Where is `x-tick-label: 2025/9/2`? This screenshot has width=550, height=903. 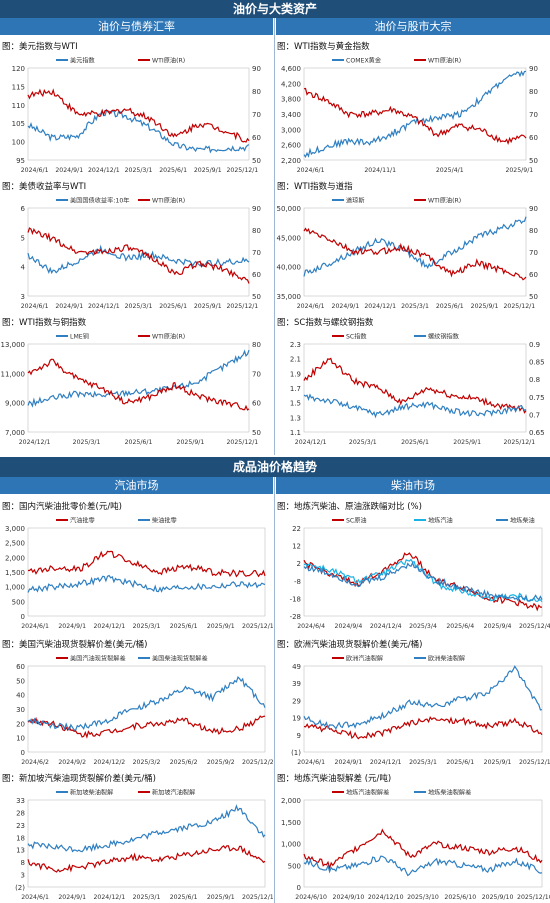 x-tick-label: 2025/9/2 is located at coordinates (221, 762).